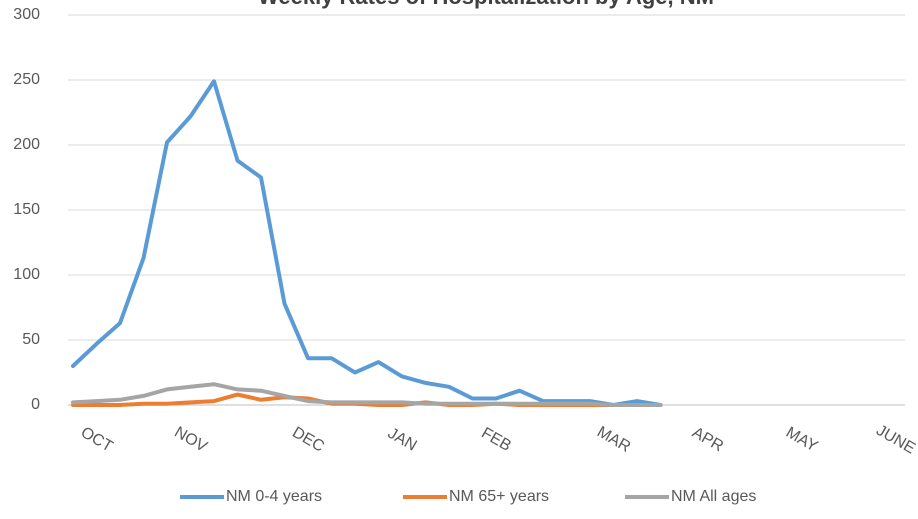 The width and height of the screenshot is (918, 519). Describe the element at coordinates (613, 440) in the screenshot. I see `x-tick-label: MAR` at that location.